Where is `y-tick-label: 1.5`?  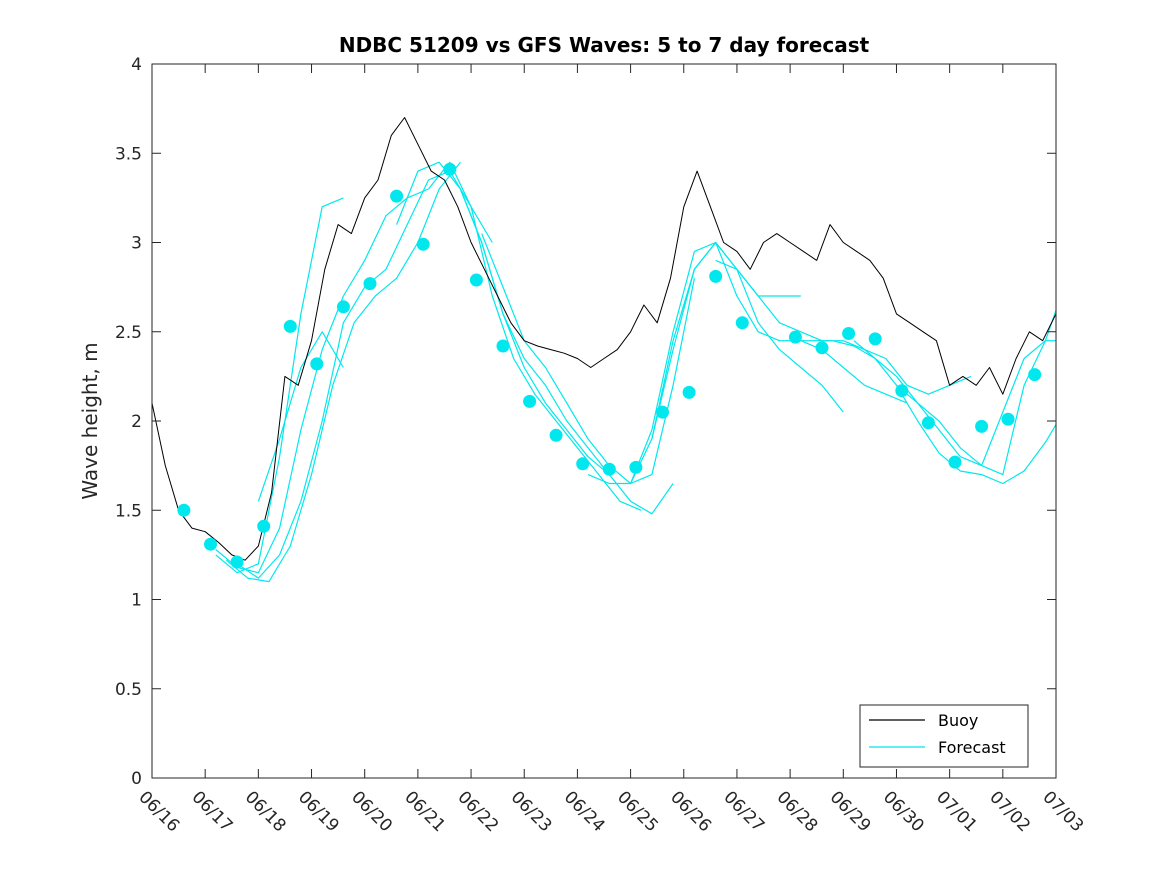 y-tick-label: 1.5 is located at coordinates (128, 511).